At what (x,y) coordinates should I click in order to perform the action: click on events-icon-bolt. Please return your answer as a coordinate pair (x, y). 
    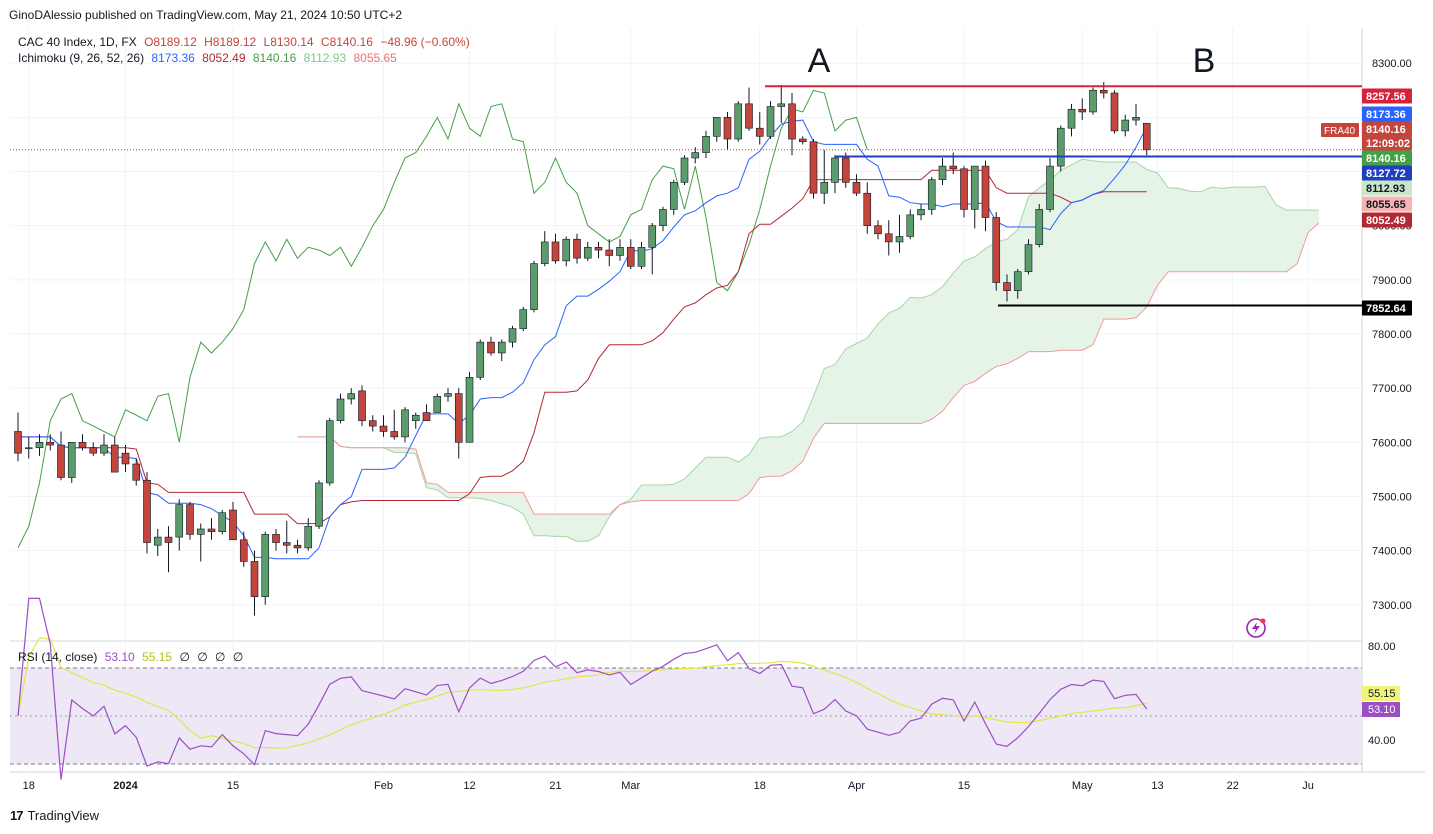
    Looking at the image, I should click on (1256, 628).